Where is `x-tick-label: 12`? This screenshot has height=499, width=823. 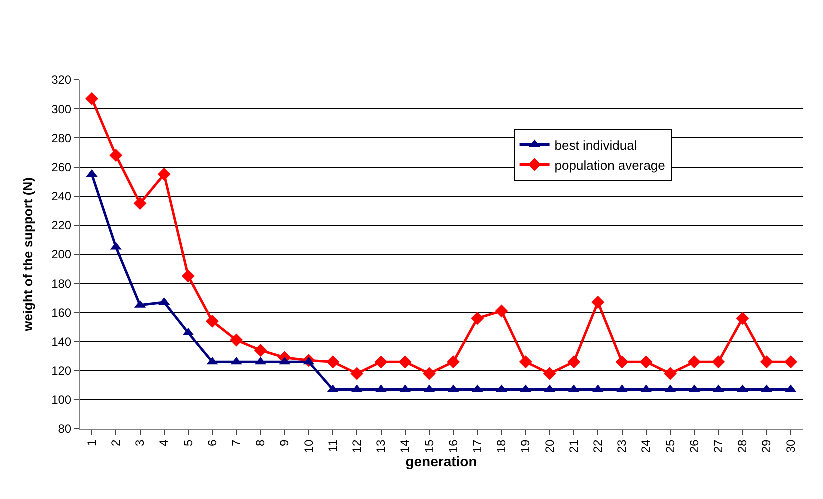 x-tick-label: 12 is located at coordinates (357, 446).